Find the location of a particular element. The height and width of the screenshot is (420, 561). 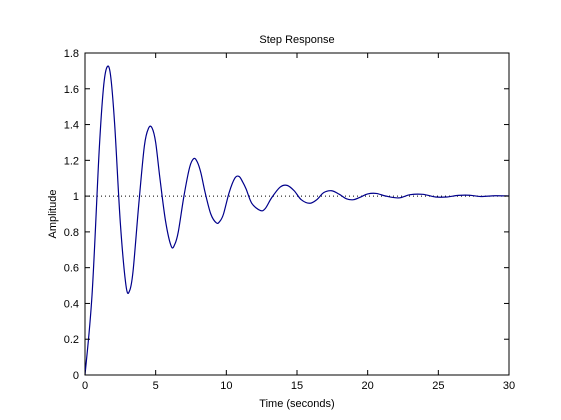

y-tick-label: 1.2 is located at coordinates (71, 161).